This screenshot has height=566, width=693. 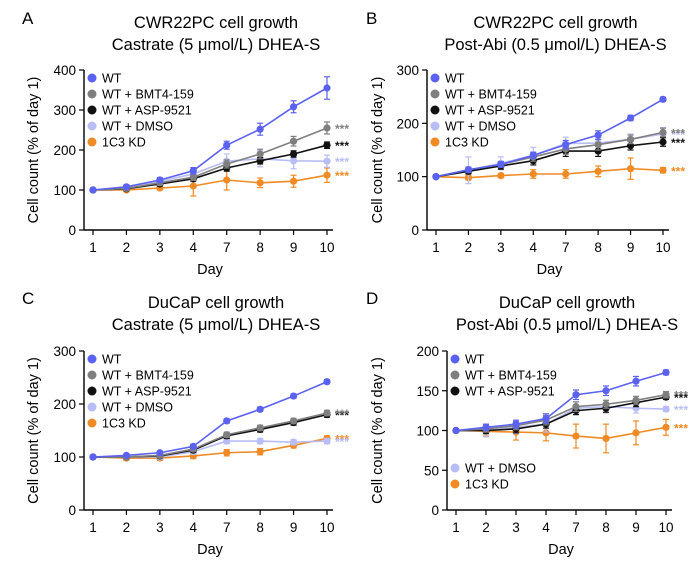 What do you see at coordinates (469, 247) in the screenshot?
I see `x-tick-label: 2` at bounding box center [469, 247].